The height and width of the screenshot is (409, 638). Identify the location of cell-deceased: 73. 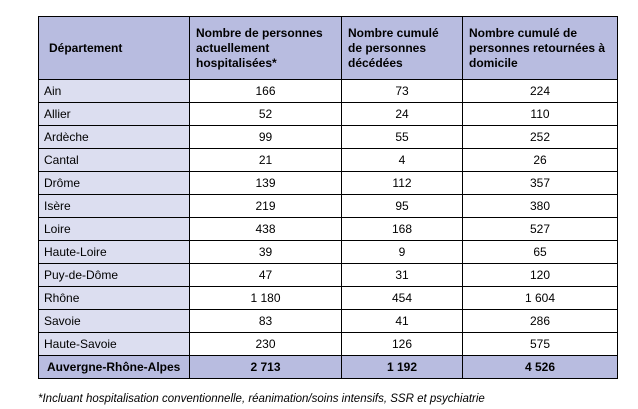
(402, 91).